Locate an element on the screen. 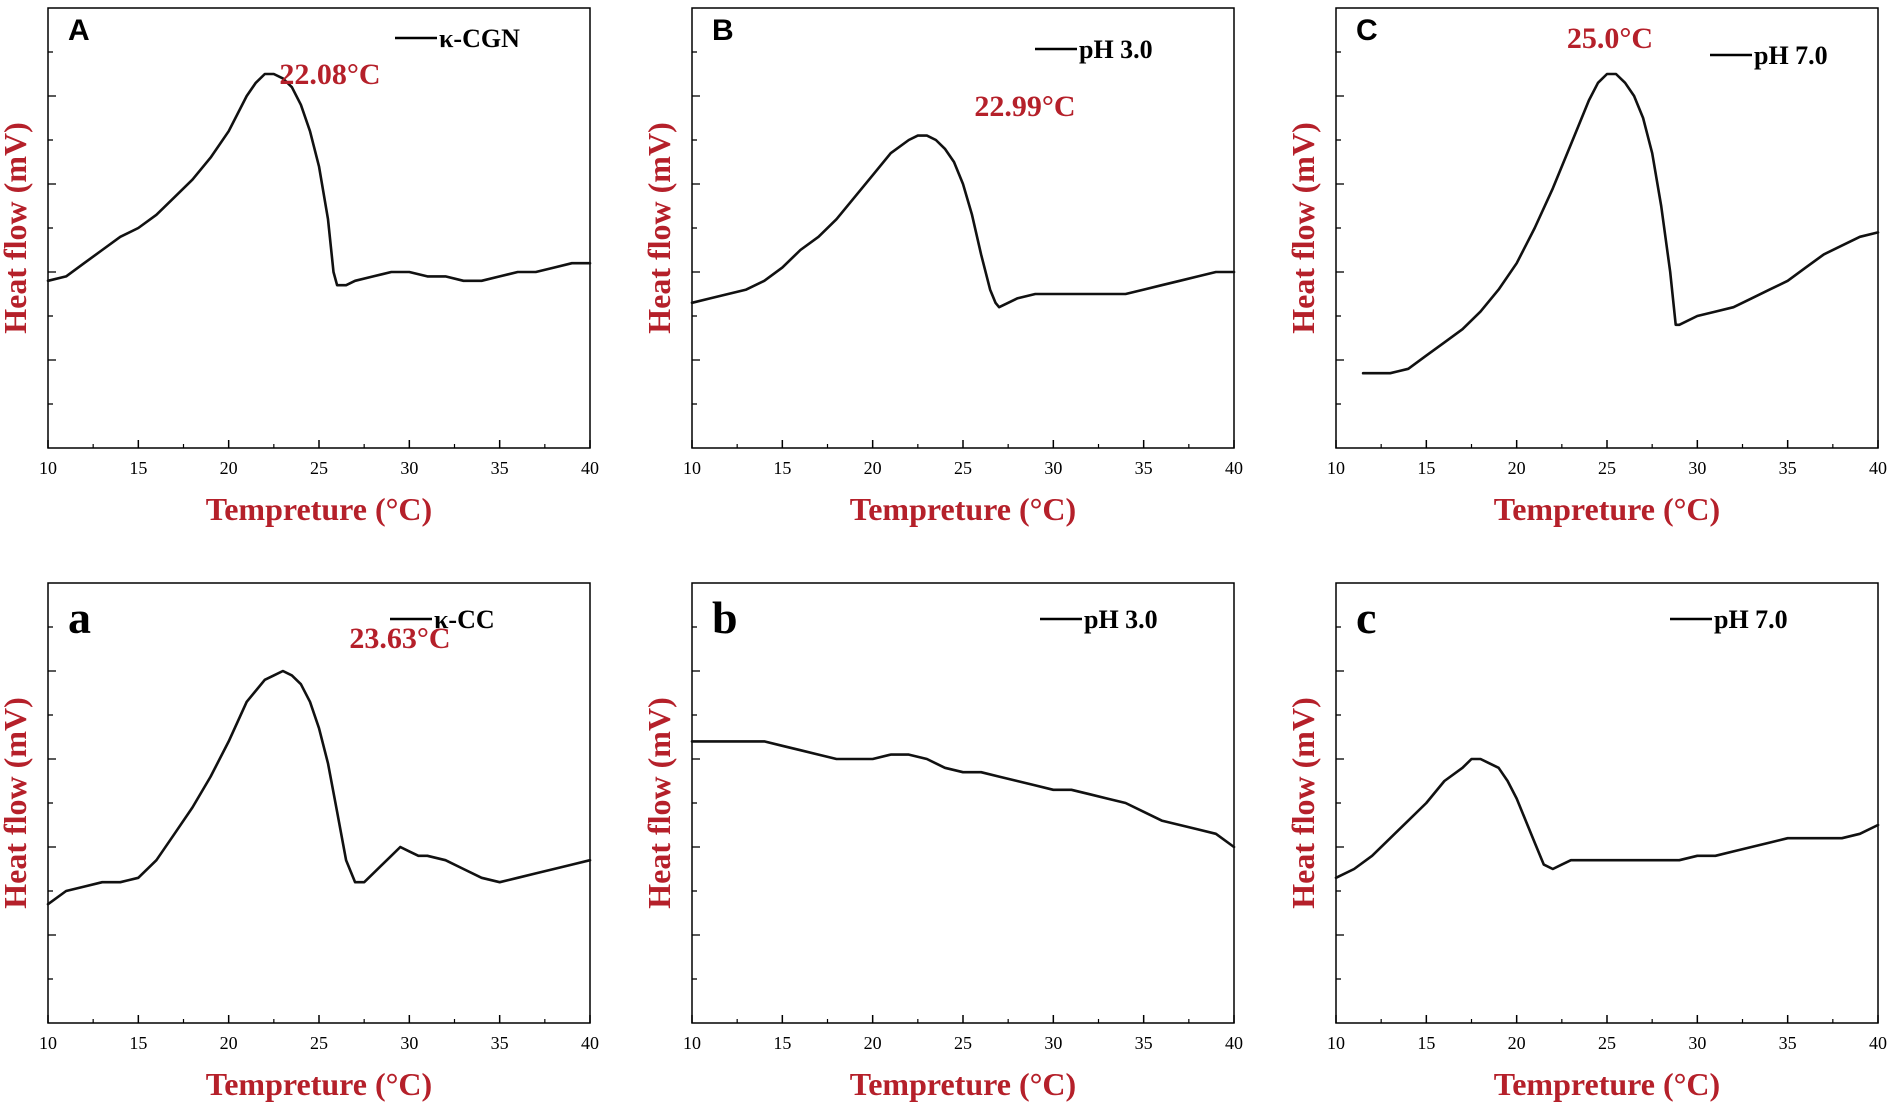  plot-frame-B is located at coordinates (963, 228).